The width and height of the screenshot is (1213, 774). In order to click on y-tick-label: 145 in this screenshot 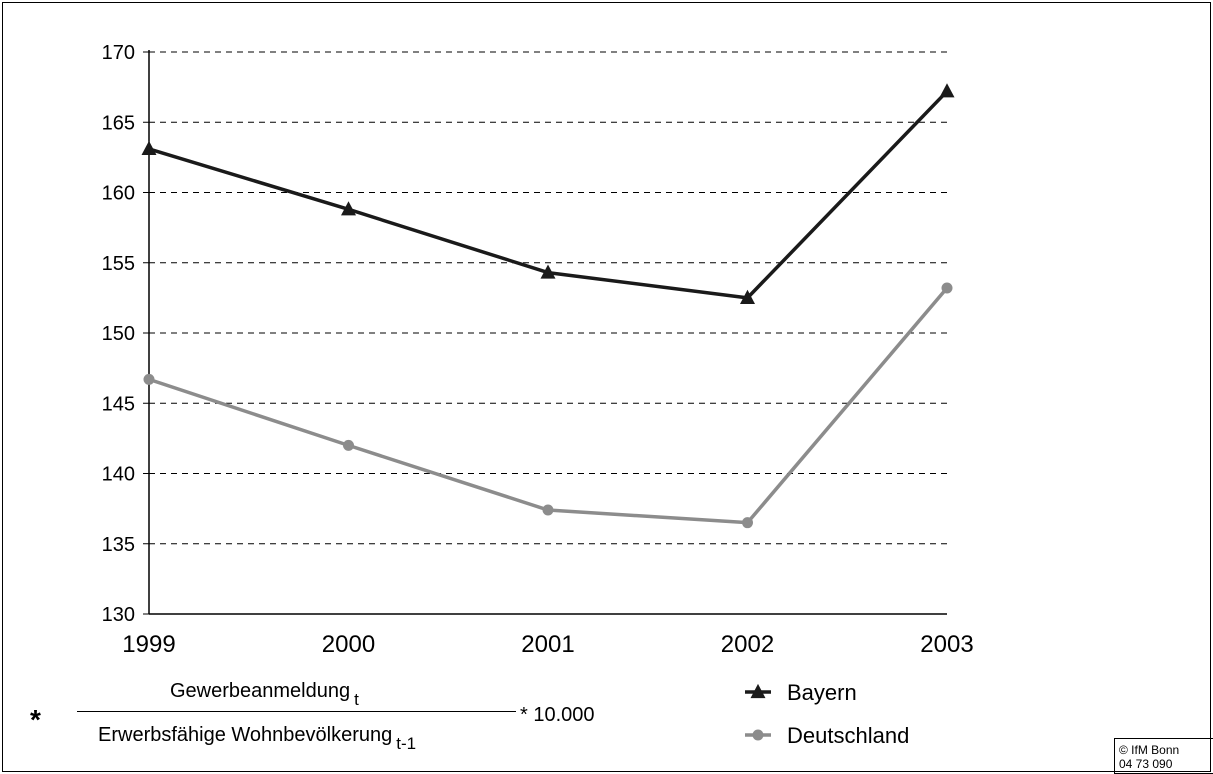, I will do `click(118, 404)`.